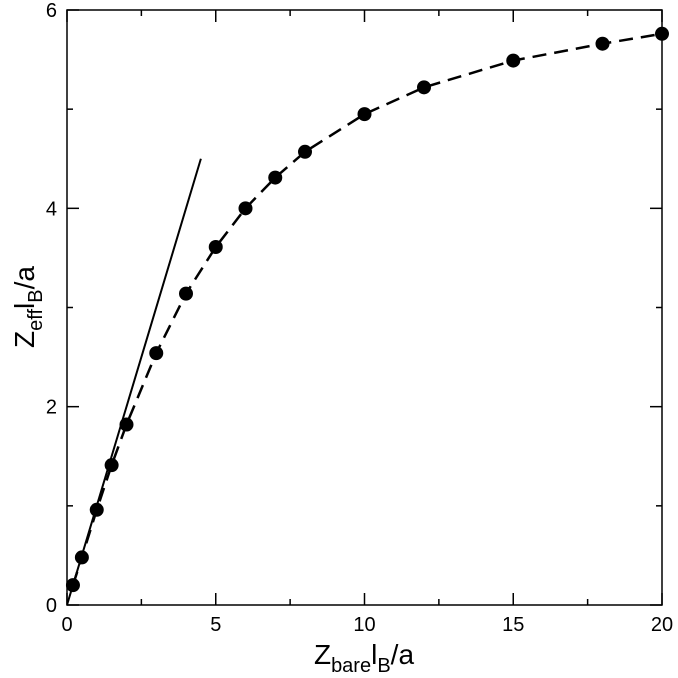  What do you see at coordinates (134, 381) in the screenshot?
I see `reference-line` at bounding box center [134, 381].